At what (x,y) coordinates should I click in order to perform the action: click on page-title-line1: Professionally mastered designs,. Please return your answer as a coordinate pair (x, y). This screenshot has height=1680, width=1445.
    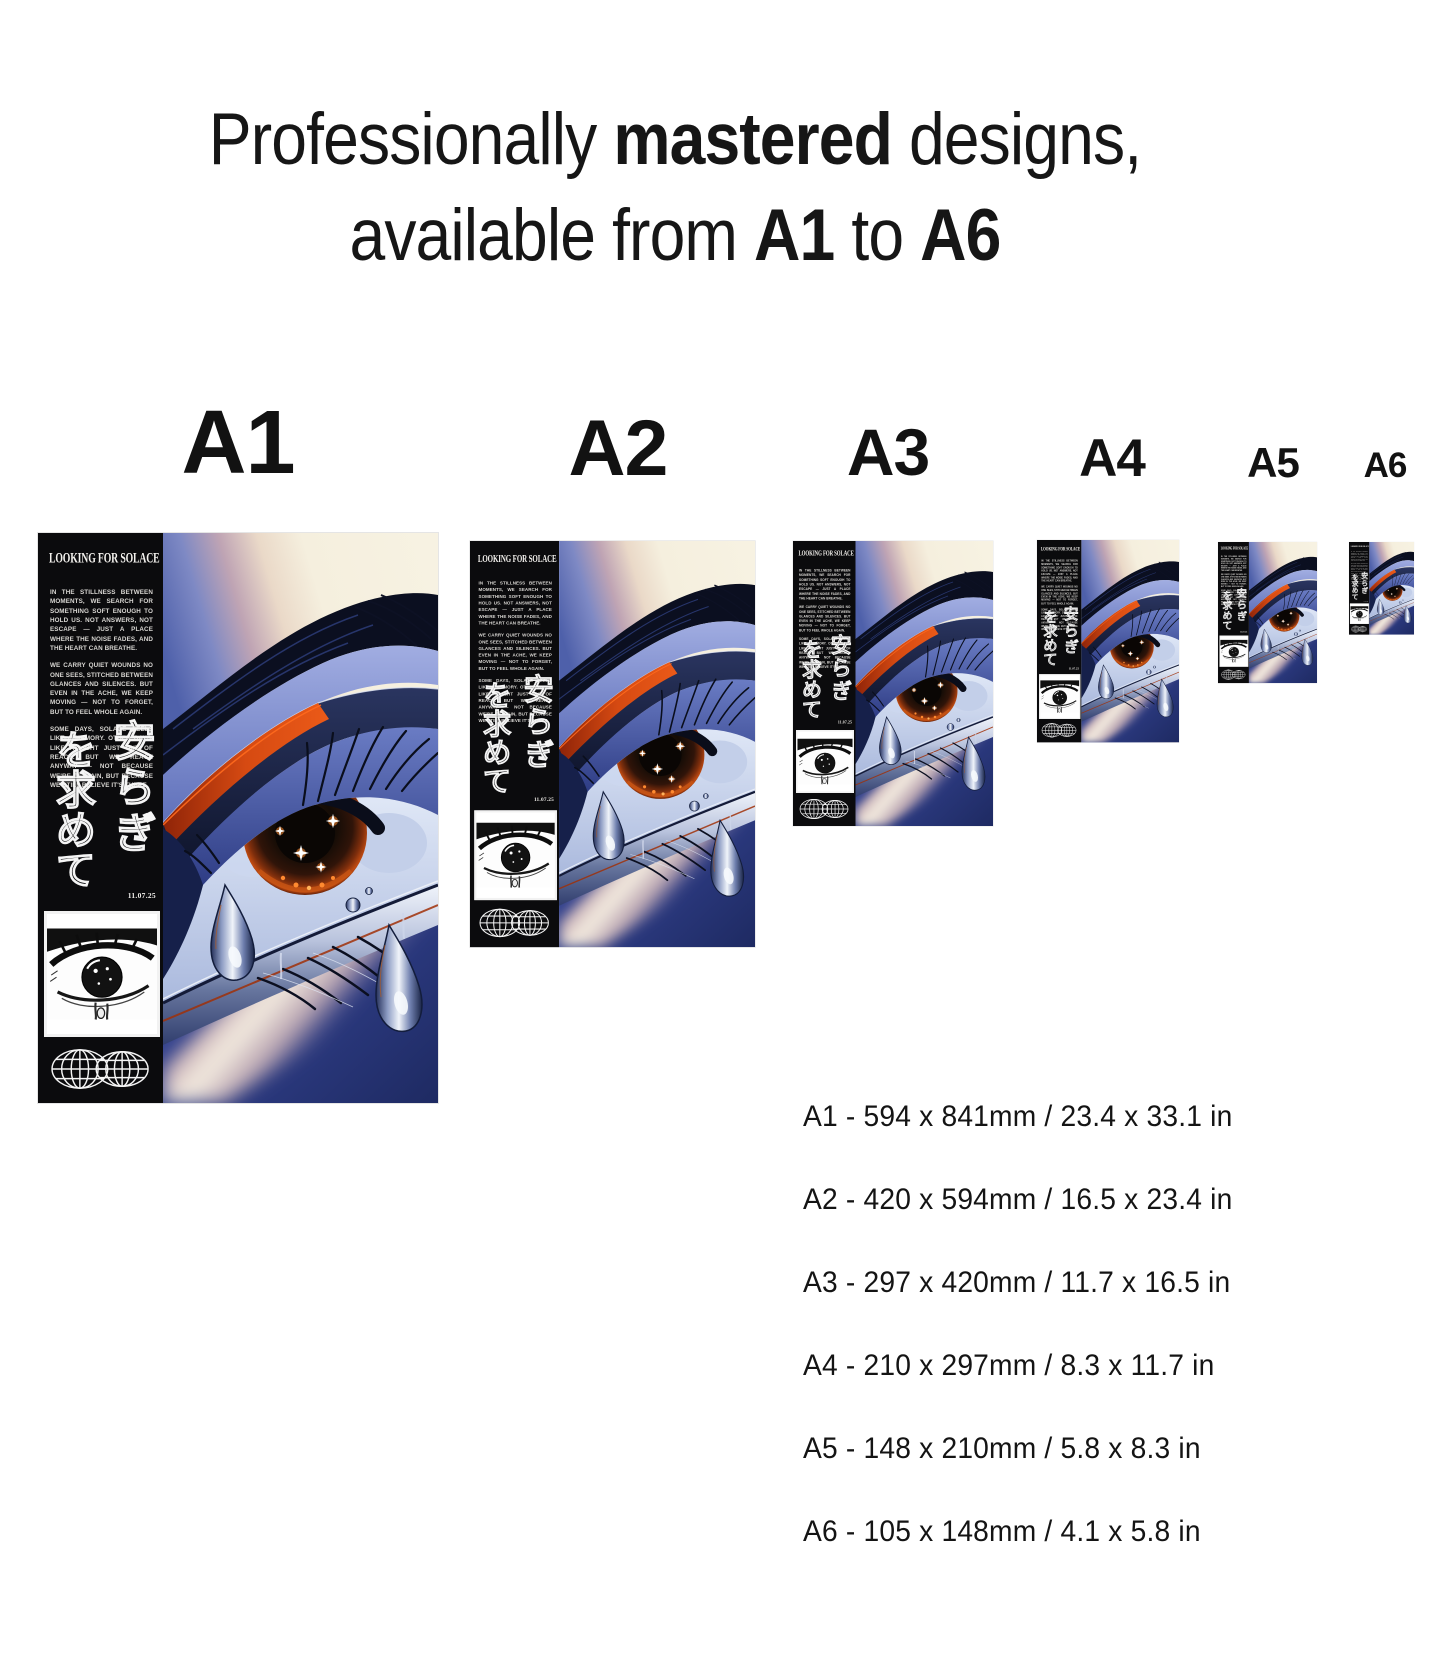
    Looking at the image, I should click on (675, 139).